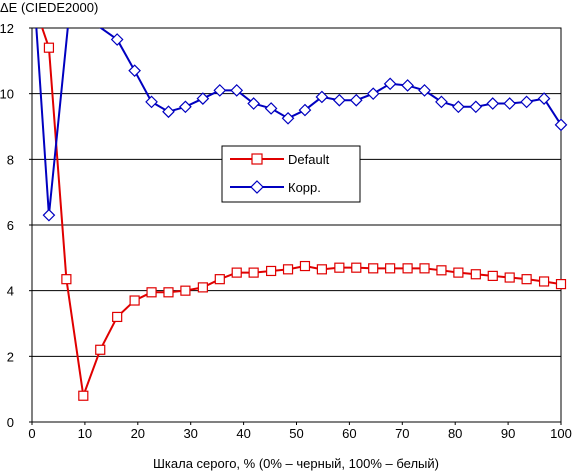 This screenshot has width=574, height=472. What do you see at coordinates (257, 187) in the screenshot?
I see `legend-marker-corr` at bounding box center [257, 187].